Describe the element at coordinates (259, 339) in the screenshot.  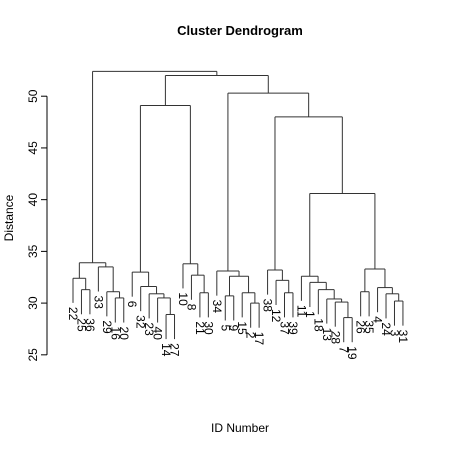
I see `leaf-label: 17` at that location.